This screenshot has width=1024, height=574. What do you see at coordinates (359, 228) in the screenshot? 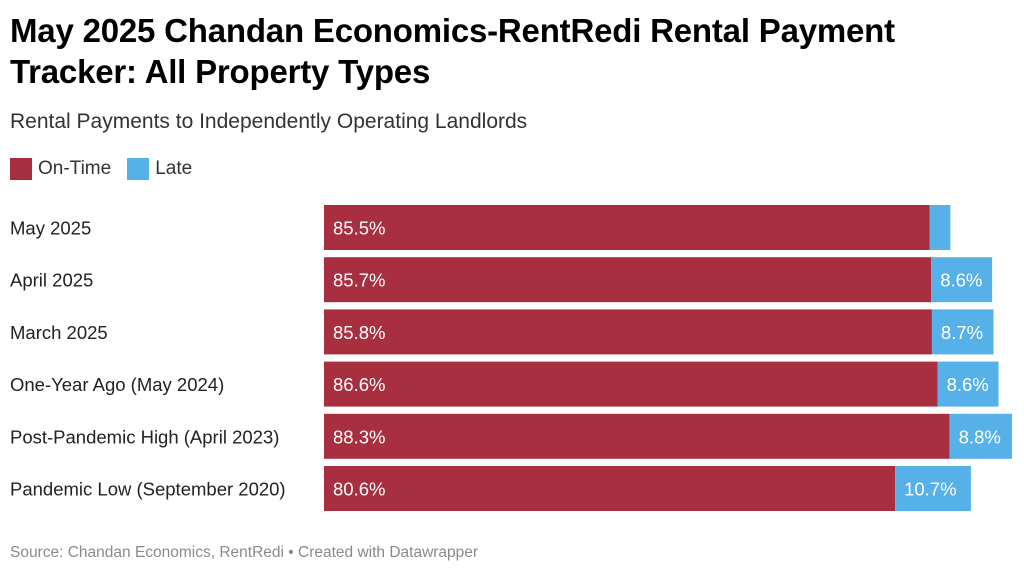
I see `data-label-ontime: 85.5%` at bounding box center [359, 228].